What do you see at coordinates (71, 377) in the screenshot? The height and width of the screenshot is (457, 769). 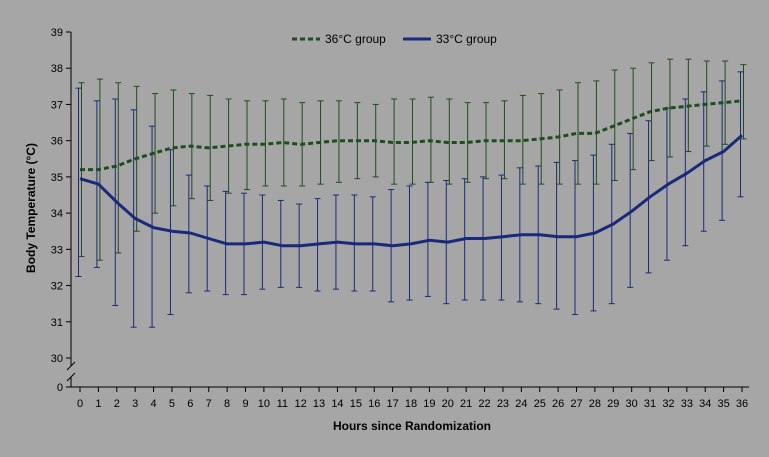 I see `y-axis-break-mark-lower` at bounding box center [71, 377].